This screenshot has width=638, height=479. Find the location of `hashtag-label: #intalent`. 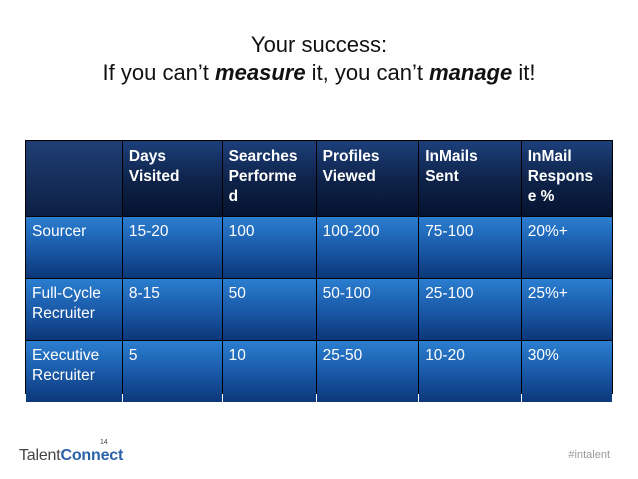

hashtag-label: #intalent is located at coordinates (589, 455).